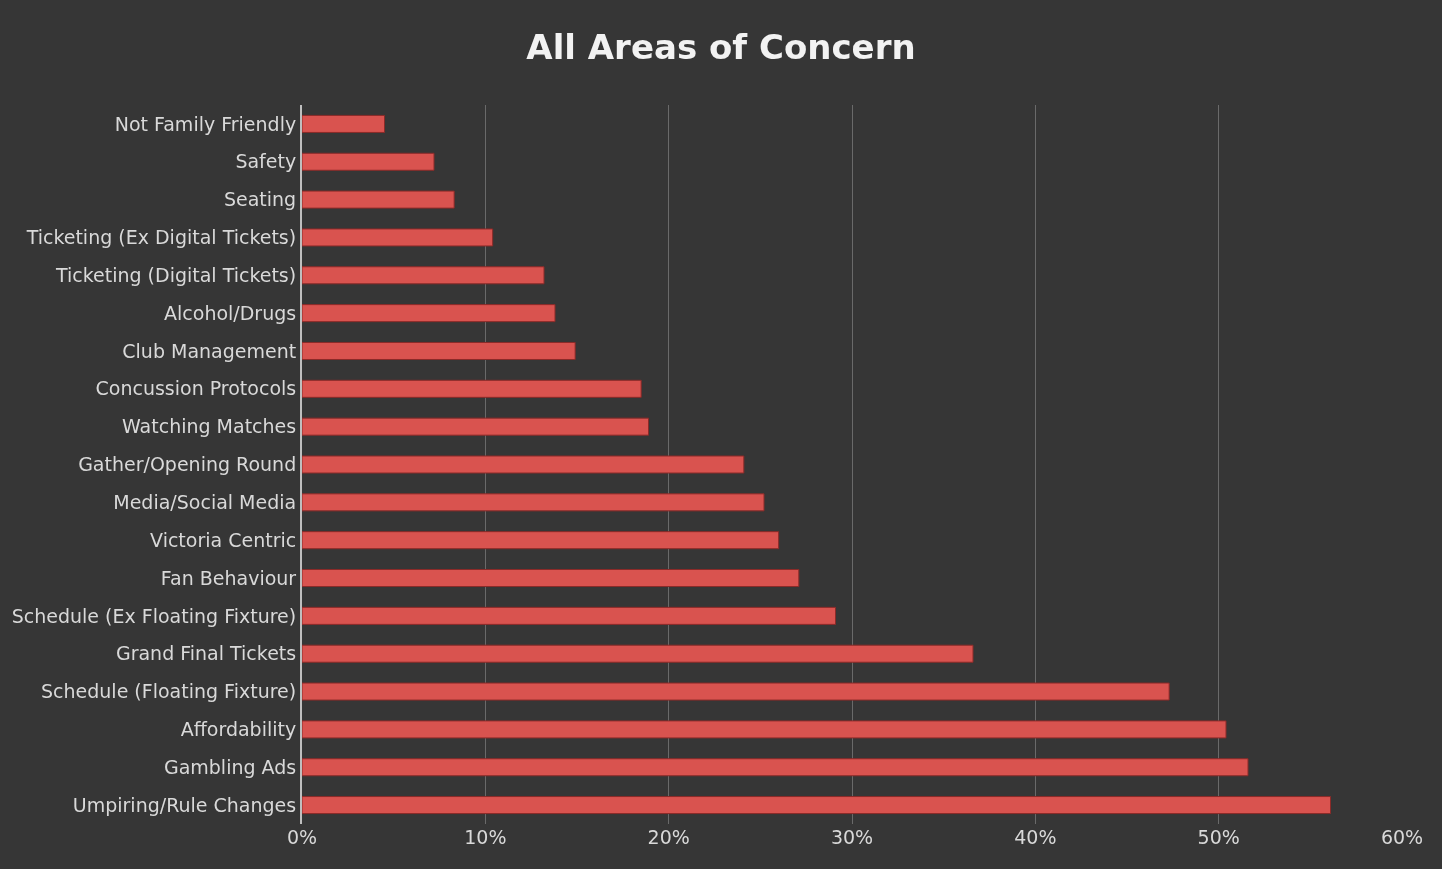  Describe the element at coordinates (230, 312) in the screenshot. I see `y-tick-label: Alcohol/Drugs` at that location.